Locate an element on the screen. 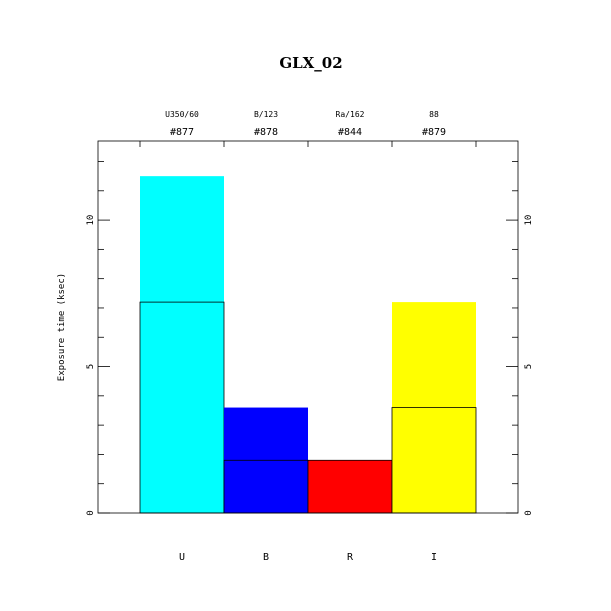 This screenshot has height=611, width=611. top-number-label-3: #879 is located at coordinates (434, 132).